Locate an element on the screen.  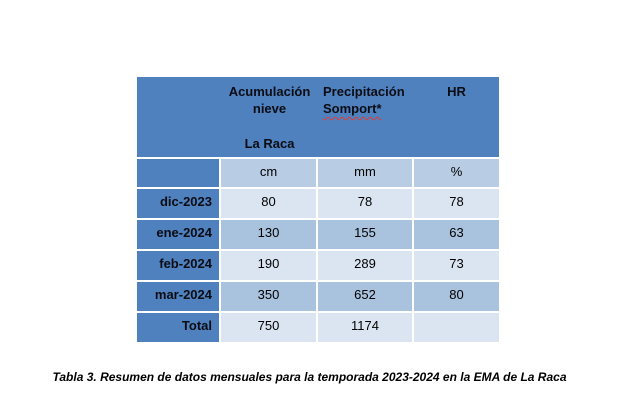
header-precip-line2: Somport* is located at coordinates (368, 108).